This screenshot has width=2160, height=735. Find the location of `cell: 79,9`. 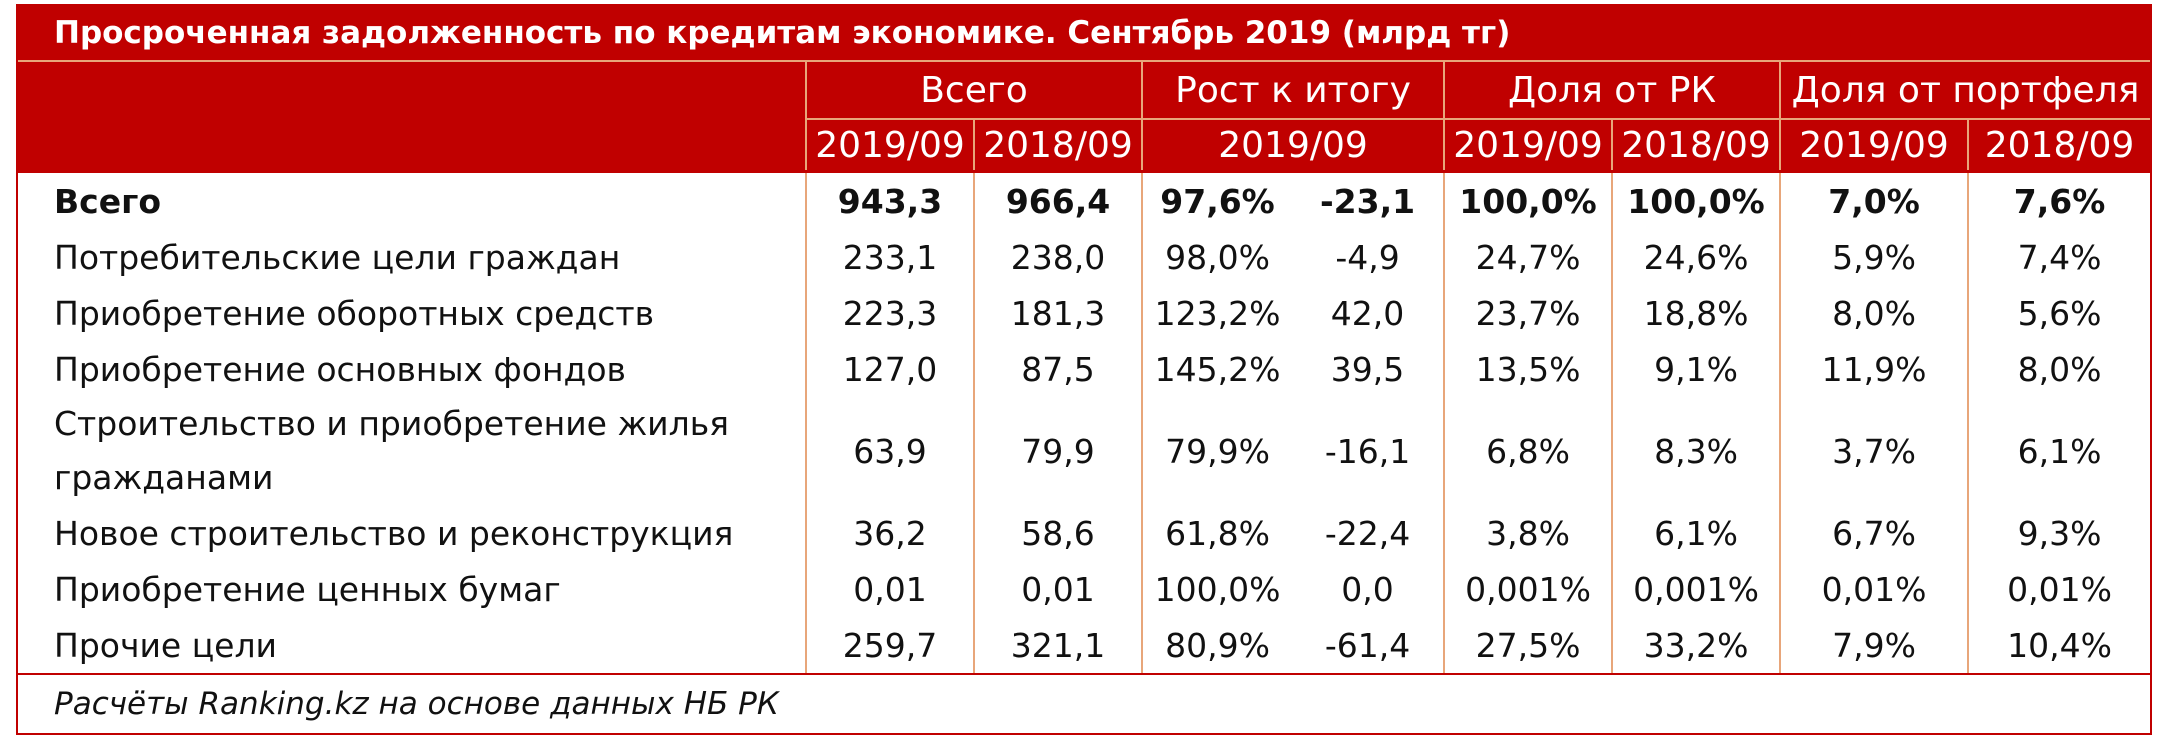

cell: 79,9 is located at coordinates (1057, 451).